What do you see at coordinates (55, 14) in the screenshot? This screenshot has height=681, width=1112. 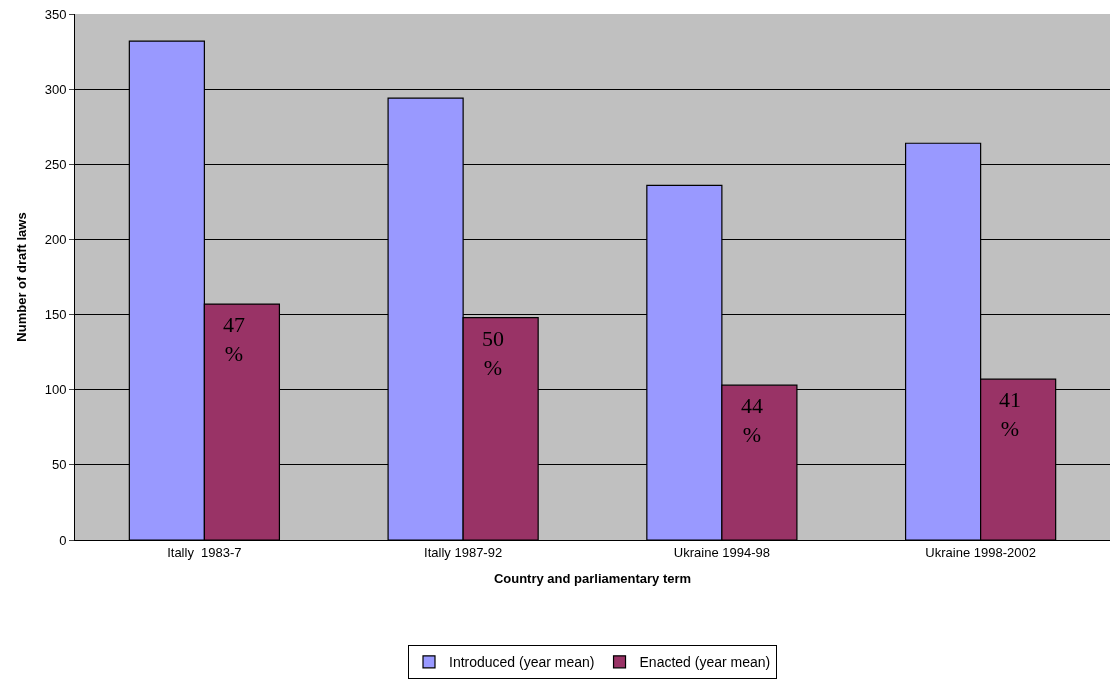 I see `y-tick-label: 350` at bounding box center [55, 14].